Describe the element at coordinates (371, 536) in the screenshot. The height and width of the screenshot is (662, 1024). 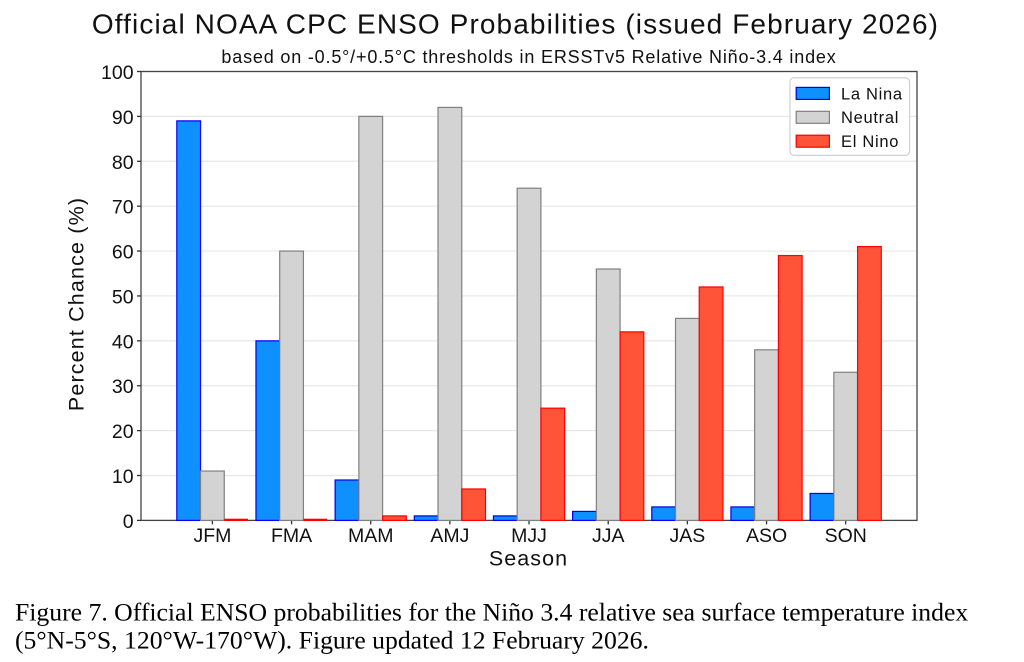
I see `svg-text: MAM` at that location.